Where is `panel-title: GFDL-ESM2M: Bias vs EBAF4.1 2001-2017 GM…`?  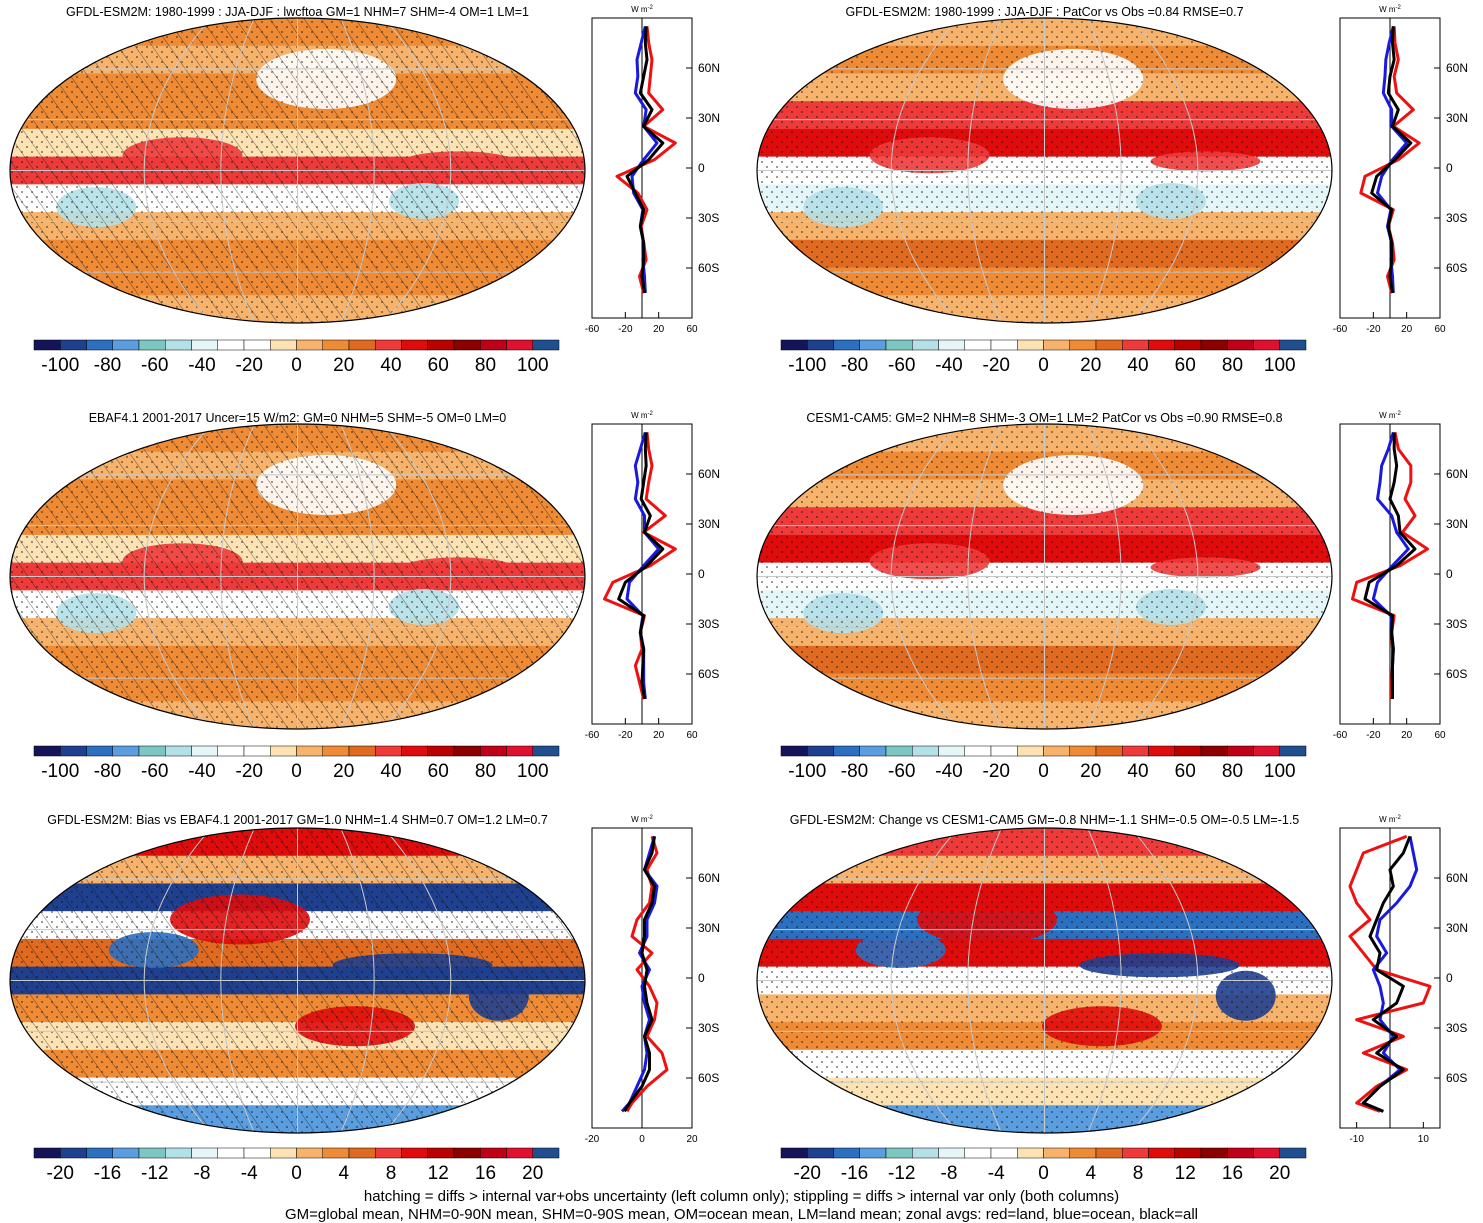 panel-title: GFDL-ESM2M: Bias vs EBAF4.1 2001-2017 GM… is located at coordinates (297, 820).